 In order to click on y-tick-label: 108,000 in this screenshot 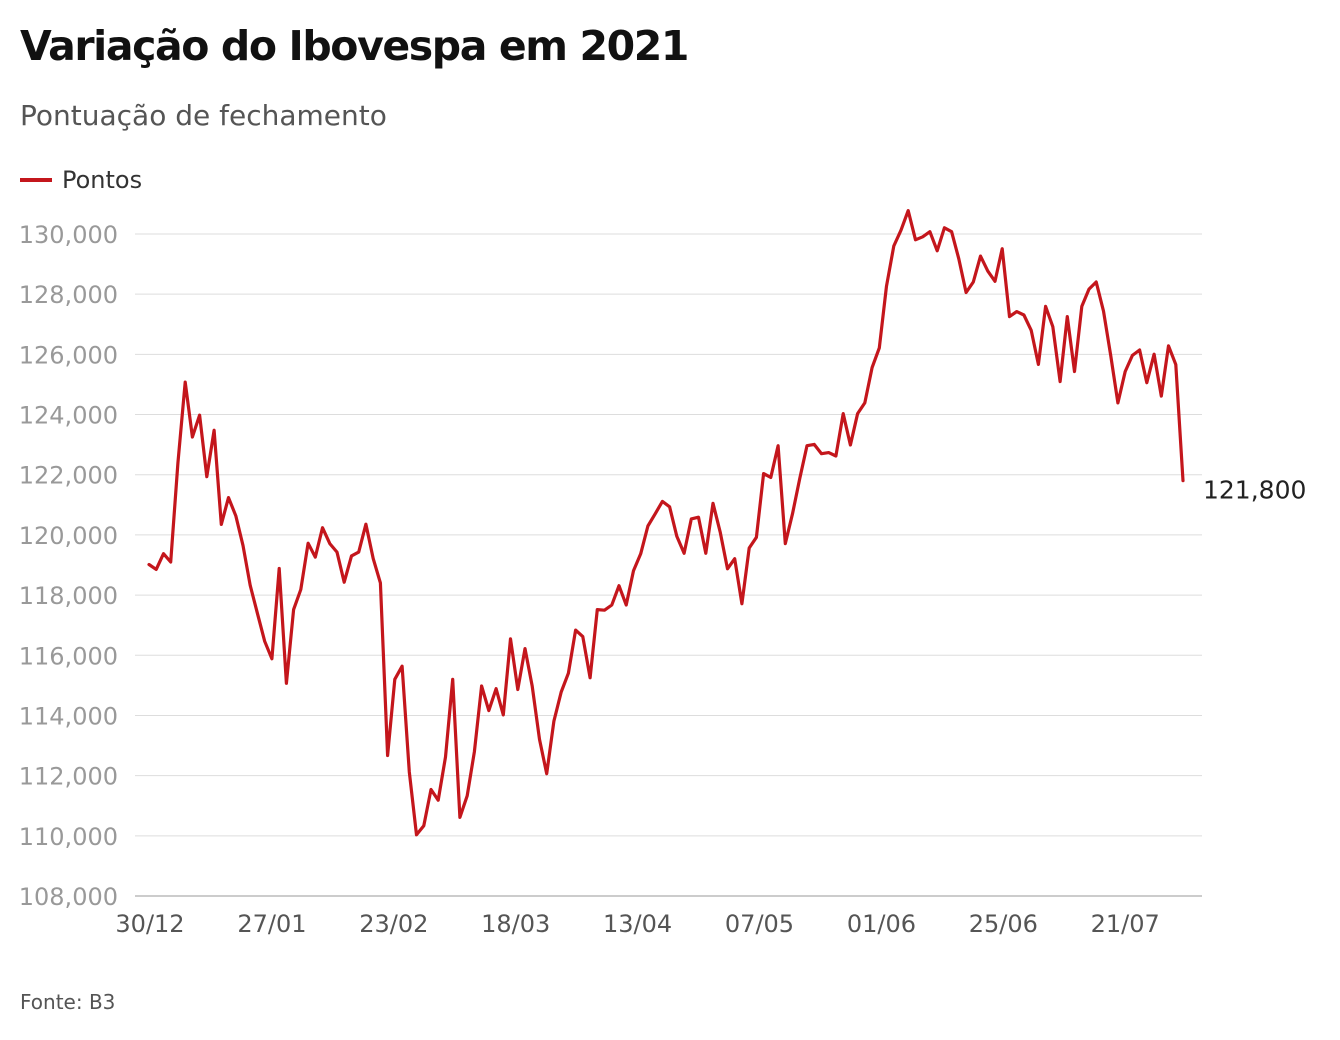, I will do `click(68, 897)`.